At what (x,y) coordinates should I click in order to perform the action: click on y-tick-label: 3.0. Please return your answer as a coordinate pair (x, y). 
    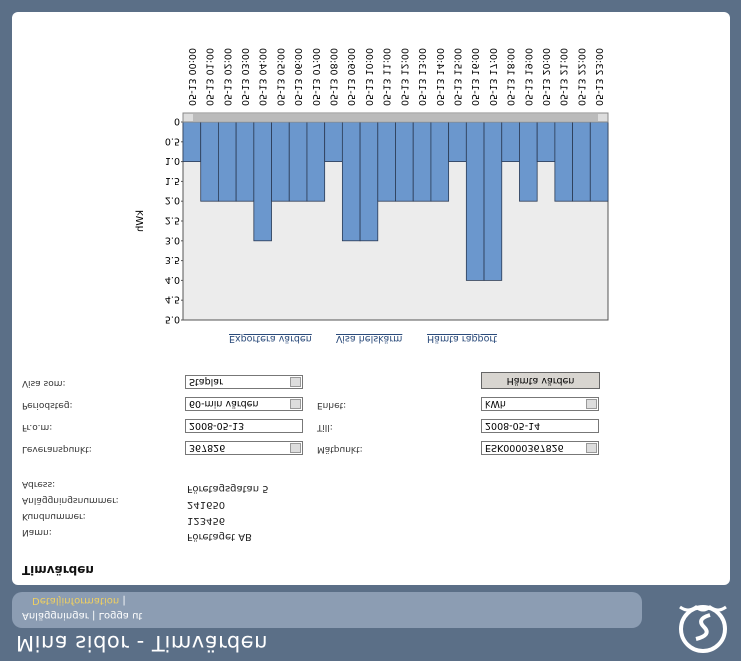
    Looking at the image, I should click on (172, 239).